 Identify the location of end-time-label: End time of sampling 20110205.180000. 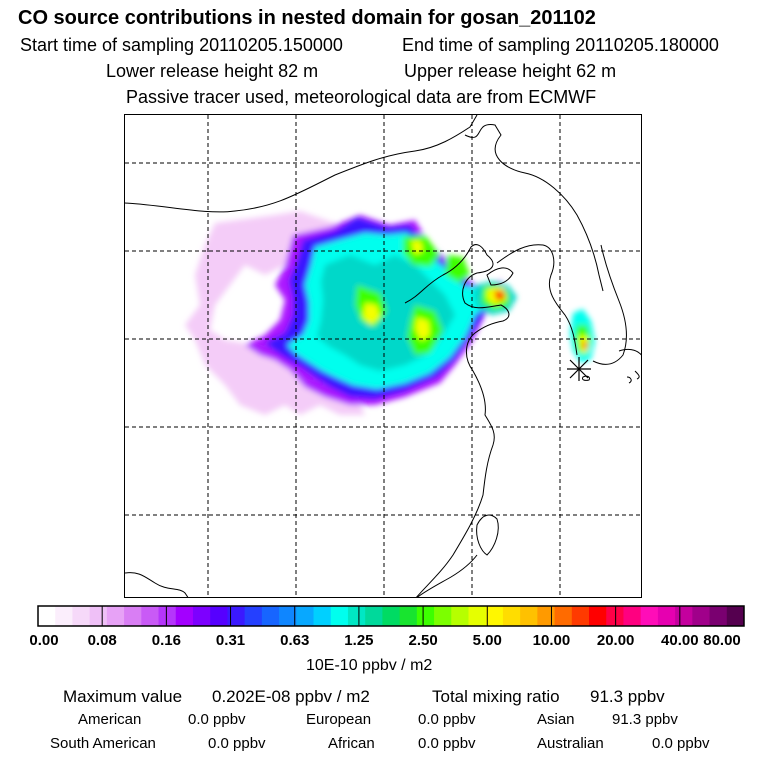
(560, 45).